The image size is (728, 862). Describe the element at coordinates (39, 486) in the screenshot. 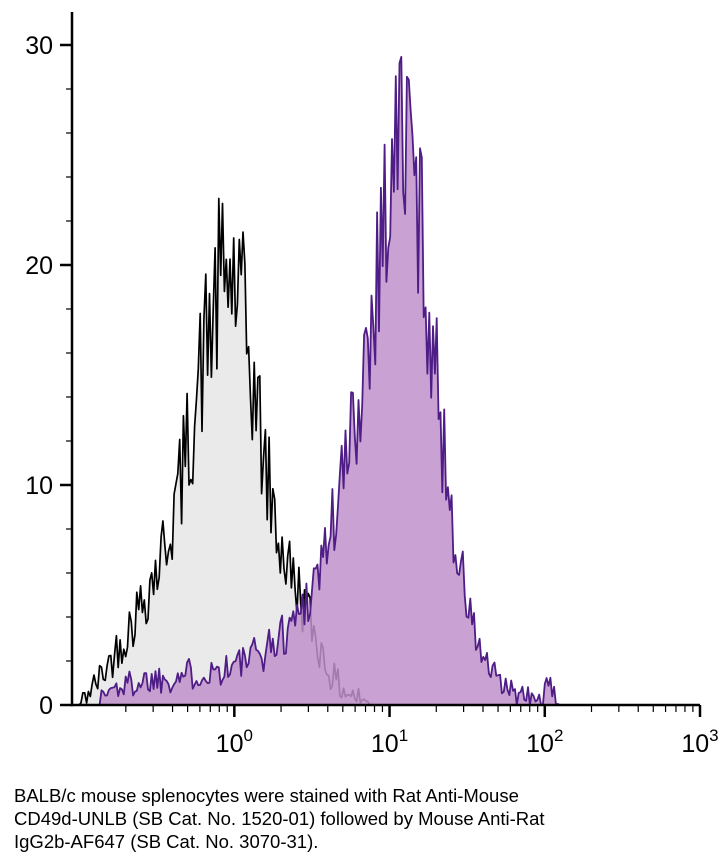

I see `y-tick-label-10: 10` at that location.